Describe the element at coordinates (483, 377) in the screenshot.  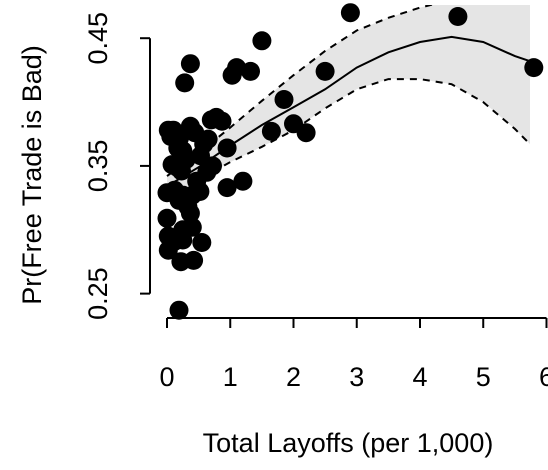
I see `x-tick-label: 5` at that location.